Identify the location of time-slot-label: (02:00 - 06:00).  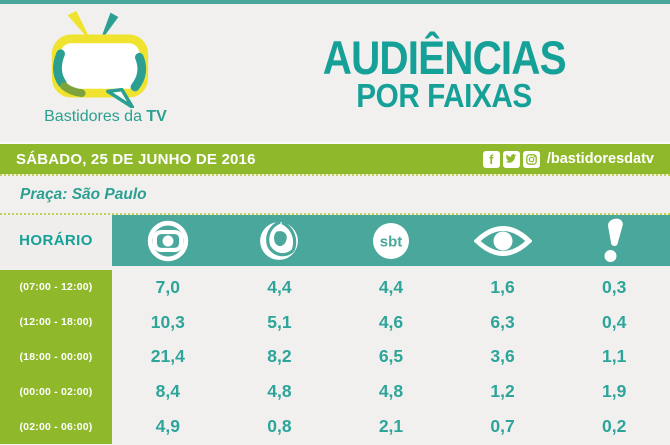
(56, 426).